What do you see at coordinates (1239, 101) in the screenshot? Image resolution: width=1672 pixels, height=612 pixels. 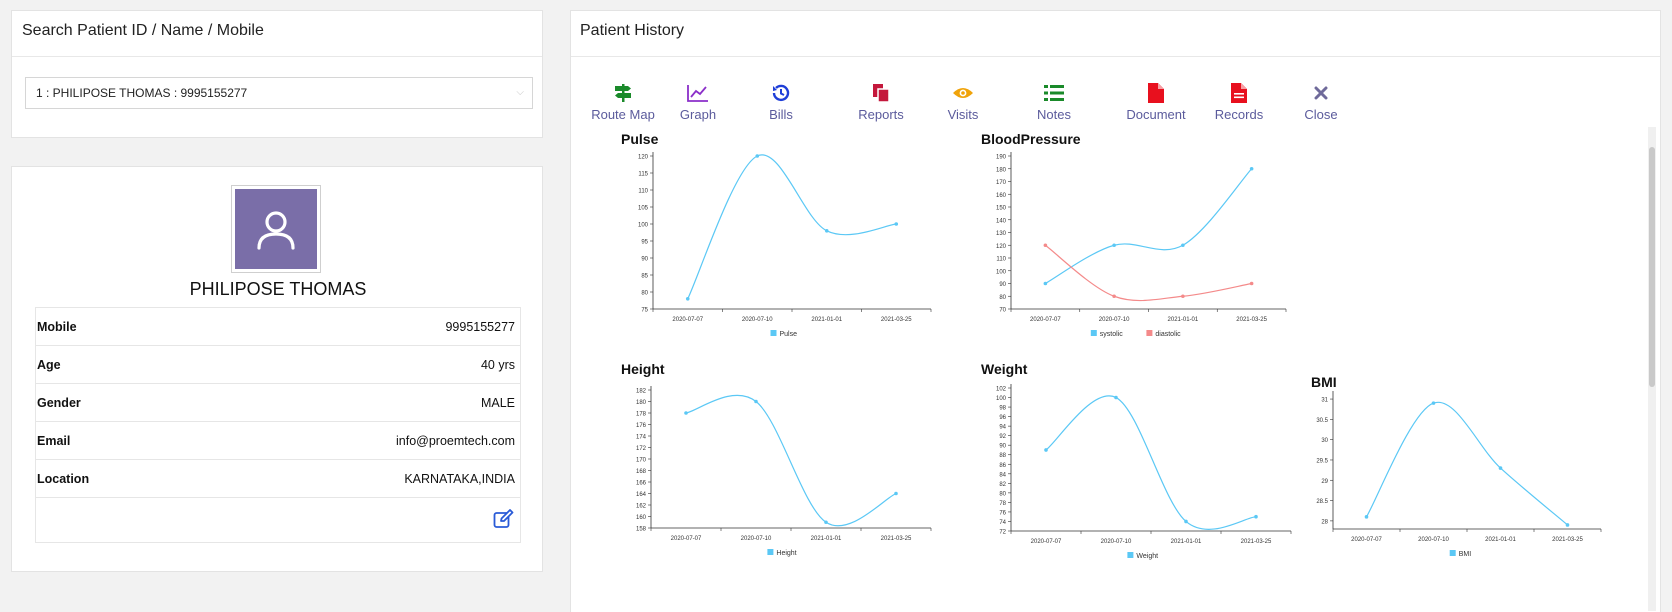 I see `records-button: Records` at bounding box center [1239, 101].